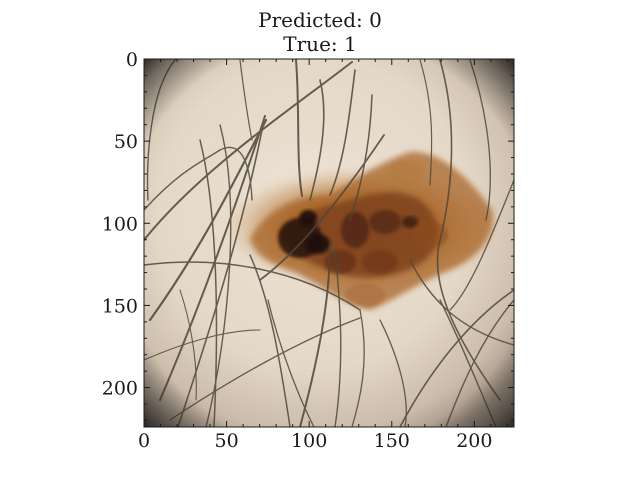 The width and height of the screenshot is (640, 480). Describe the element at coordinates (474, 441) in the screenshot. I see `x-tick-label: 200` at that location.